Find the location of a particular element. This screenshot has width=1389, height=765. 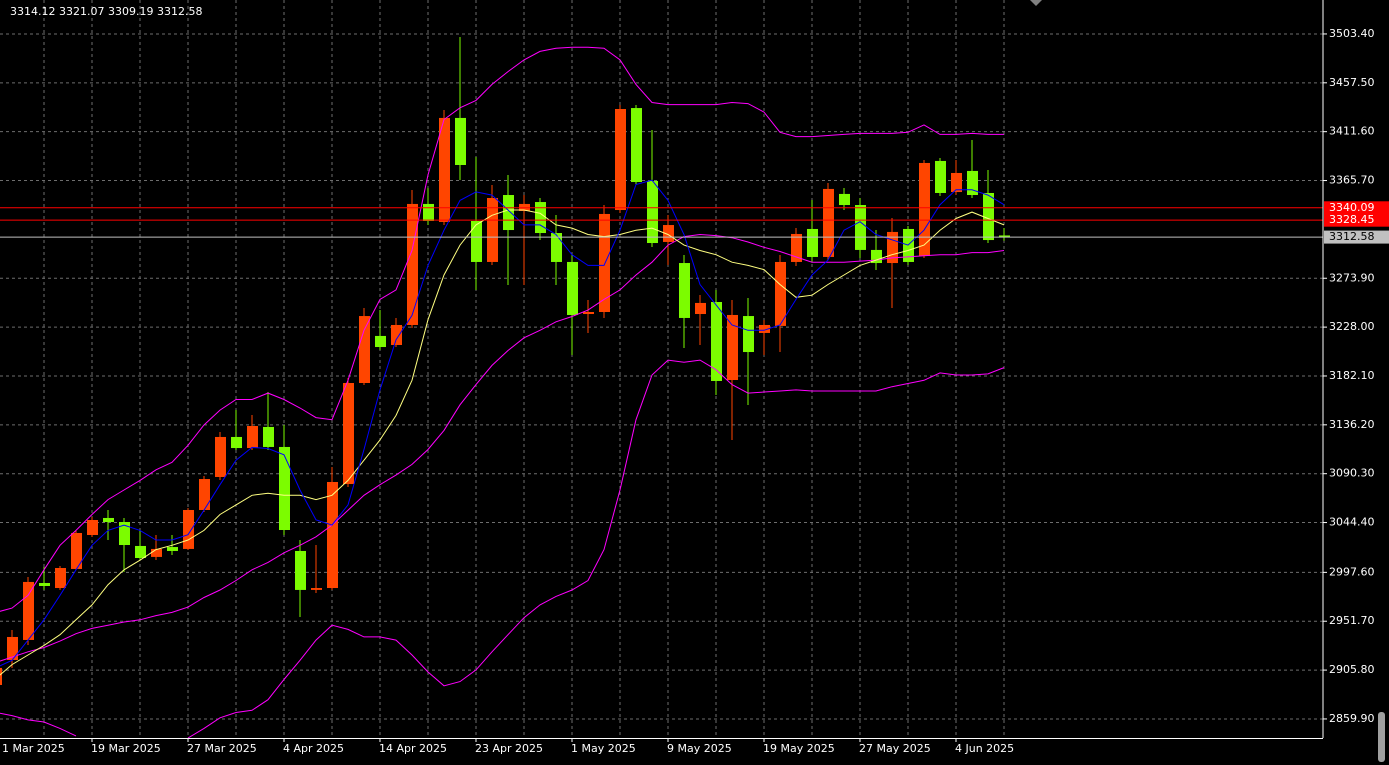

y-tick-label: 3136.20 is located at coordinates (1352, 424).